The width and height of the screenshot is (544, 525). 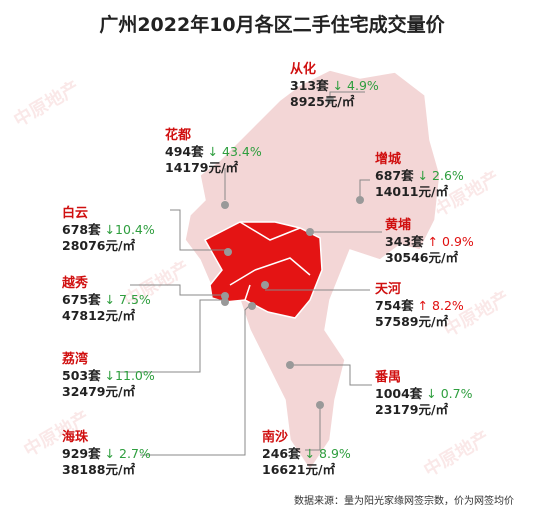 What do you see at coordinates (388, 289) in the screenshot?
I see `district-name: 天河` at bounding box center [388, 289].